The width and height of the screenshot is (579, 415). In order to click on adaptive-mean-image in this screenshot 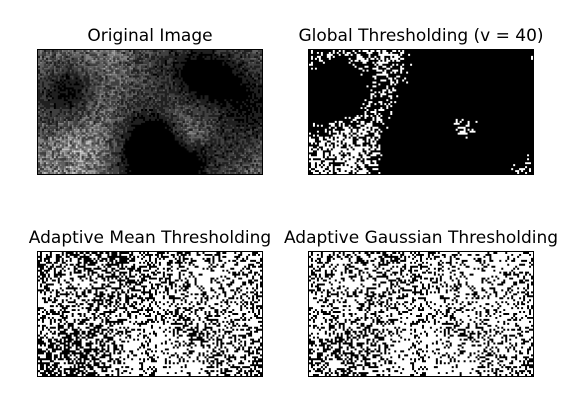, I will do `click(150, 314)`.